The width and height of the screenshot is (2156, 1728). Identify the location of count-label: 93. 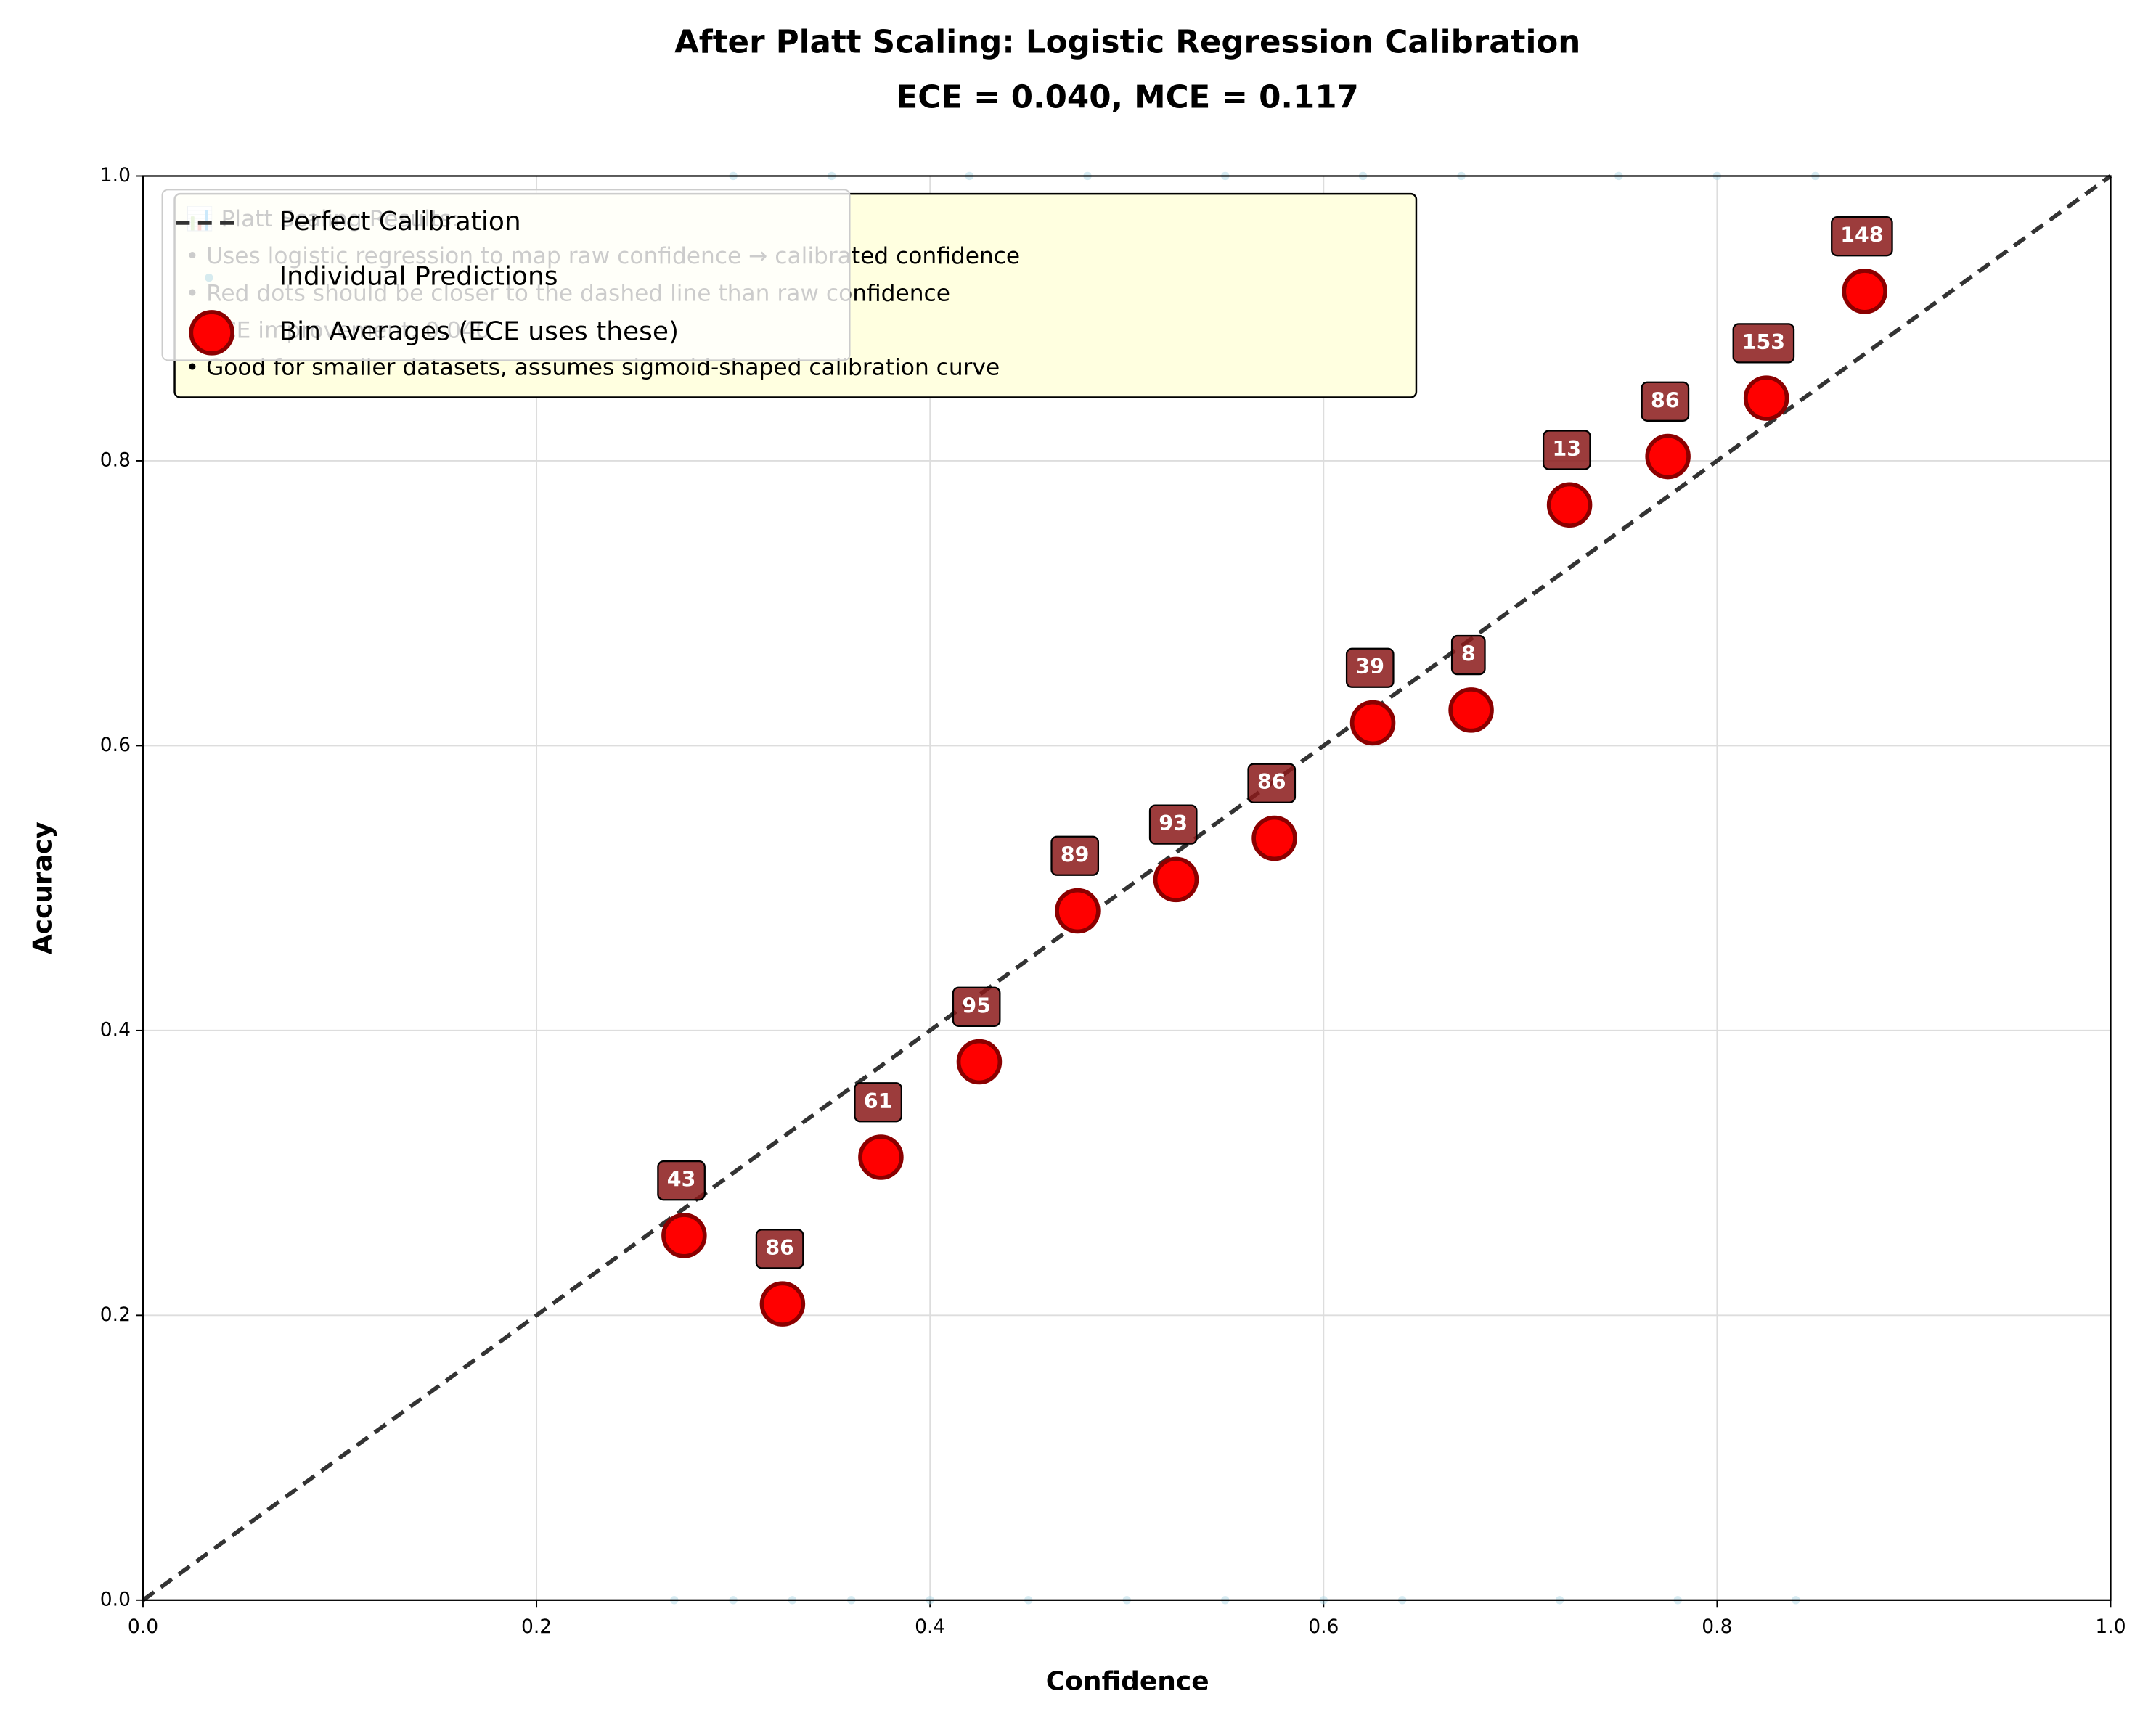
(1174, 823).